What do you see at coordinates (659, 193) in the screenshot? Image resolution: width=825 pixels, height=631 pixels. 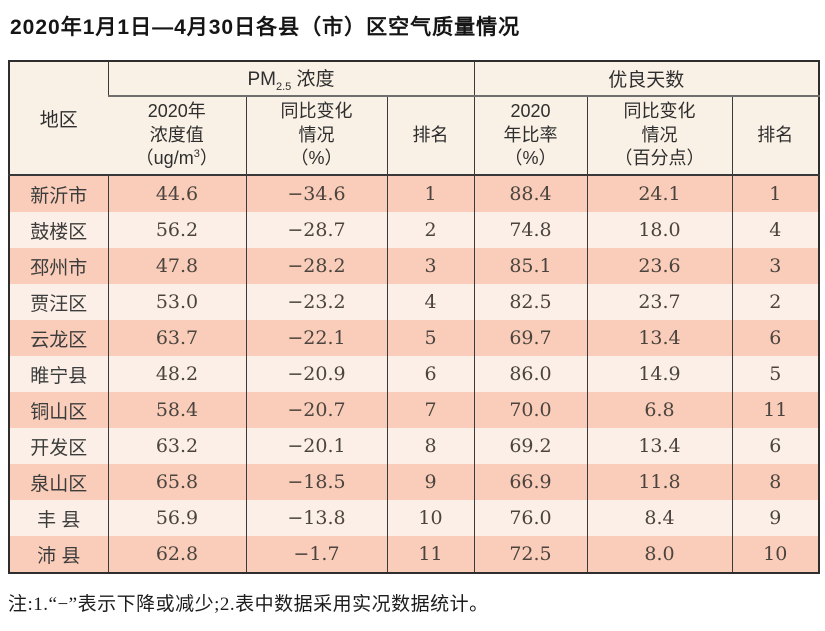 I see `good-change-cell: 24.1` at bounding box center [659, 193].